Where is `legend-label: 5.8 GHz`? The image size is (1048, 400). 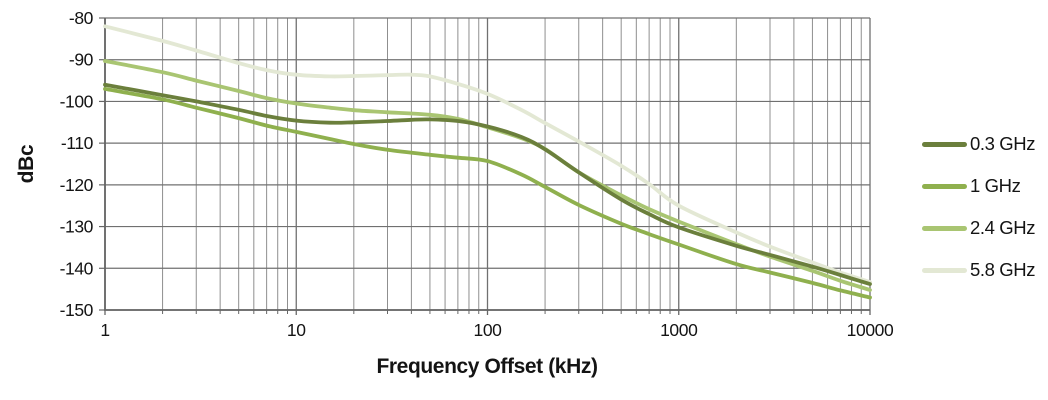
legend-label: 5.8 GHz is located at coordinates (1003, 269).